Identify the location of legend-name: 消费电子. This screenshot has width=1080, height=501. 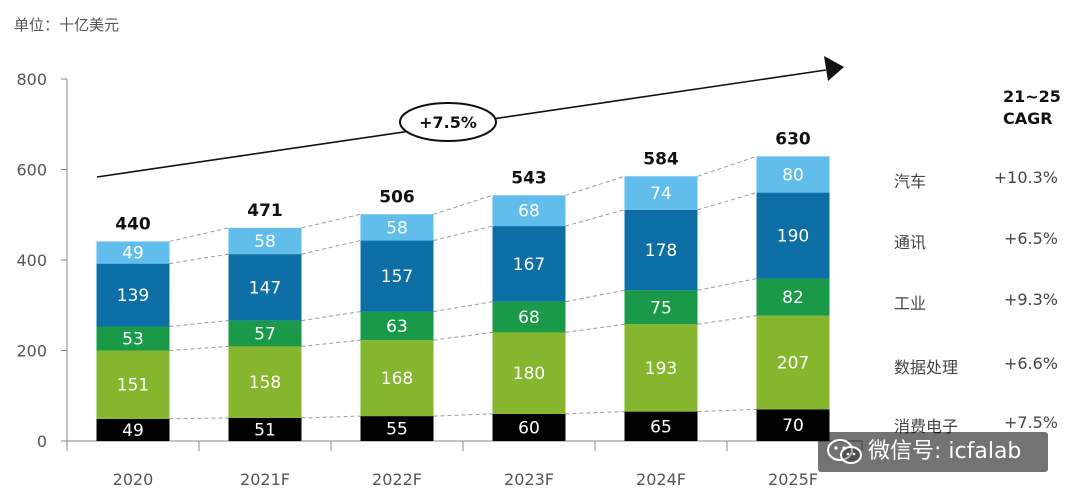
(926, 426).